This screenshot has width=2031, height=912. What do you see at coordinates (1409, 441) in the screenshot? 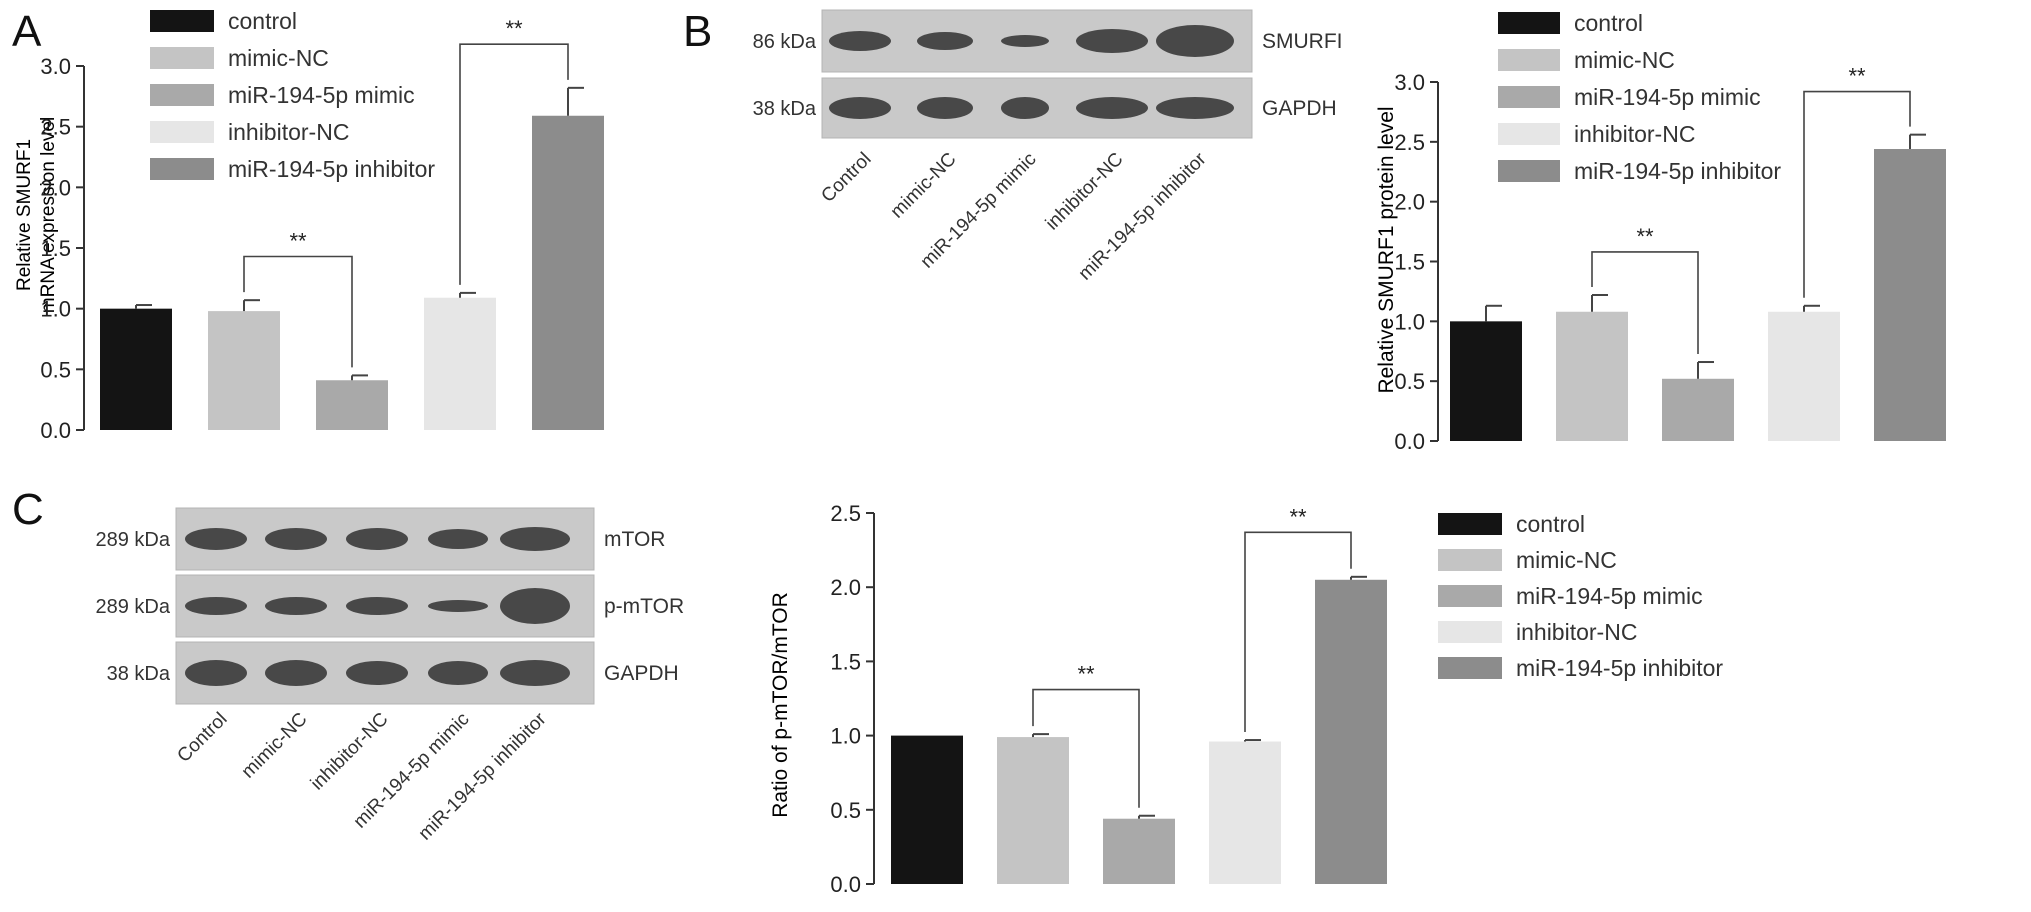
I see `chart-b-y-tick-label: 0.0` at bounding box center [1409, 441].